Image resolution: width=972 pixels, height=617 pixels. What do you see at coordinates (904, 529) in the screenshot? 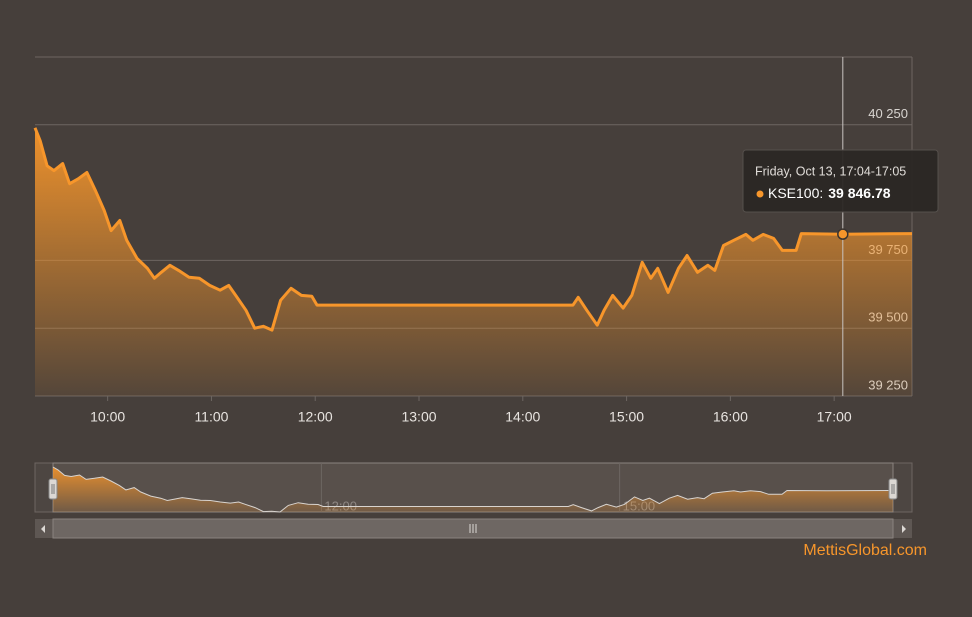
I see `scroll-right-arrow` at bounding box center [904, 529].